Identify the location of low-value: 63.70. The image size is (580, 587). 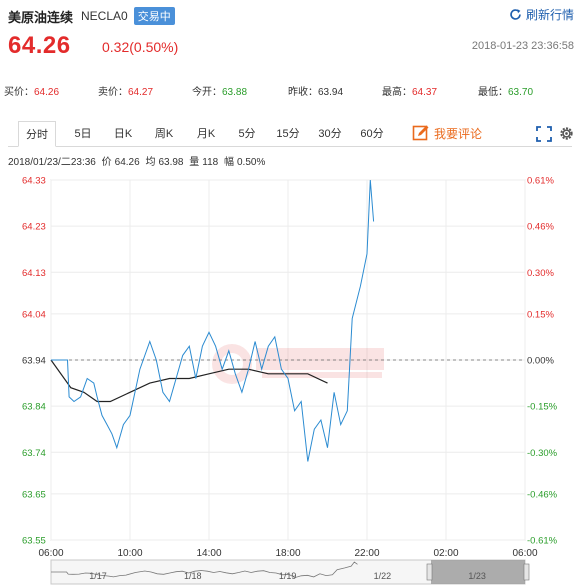
(521, 92).